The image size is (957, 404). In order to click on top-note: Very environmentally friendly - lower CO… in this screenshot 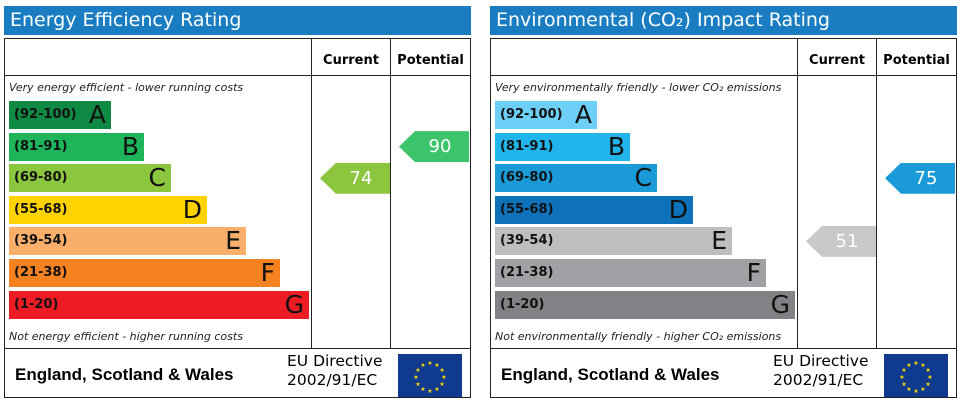, I will do `click(638, 87)`.